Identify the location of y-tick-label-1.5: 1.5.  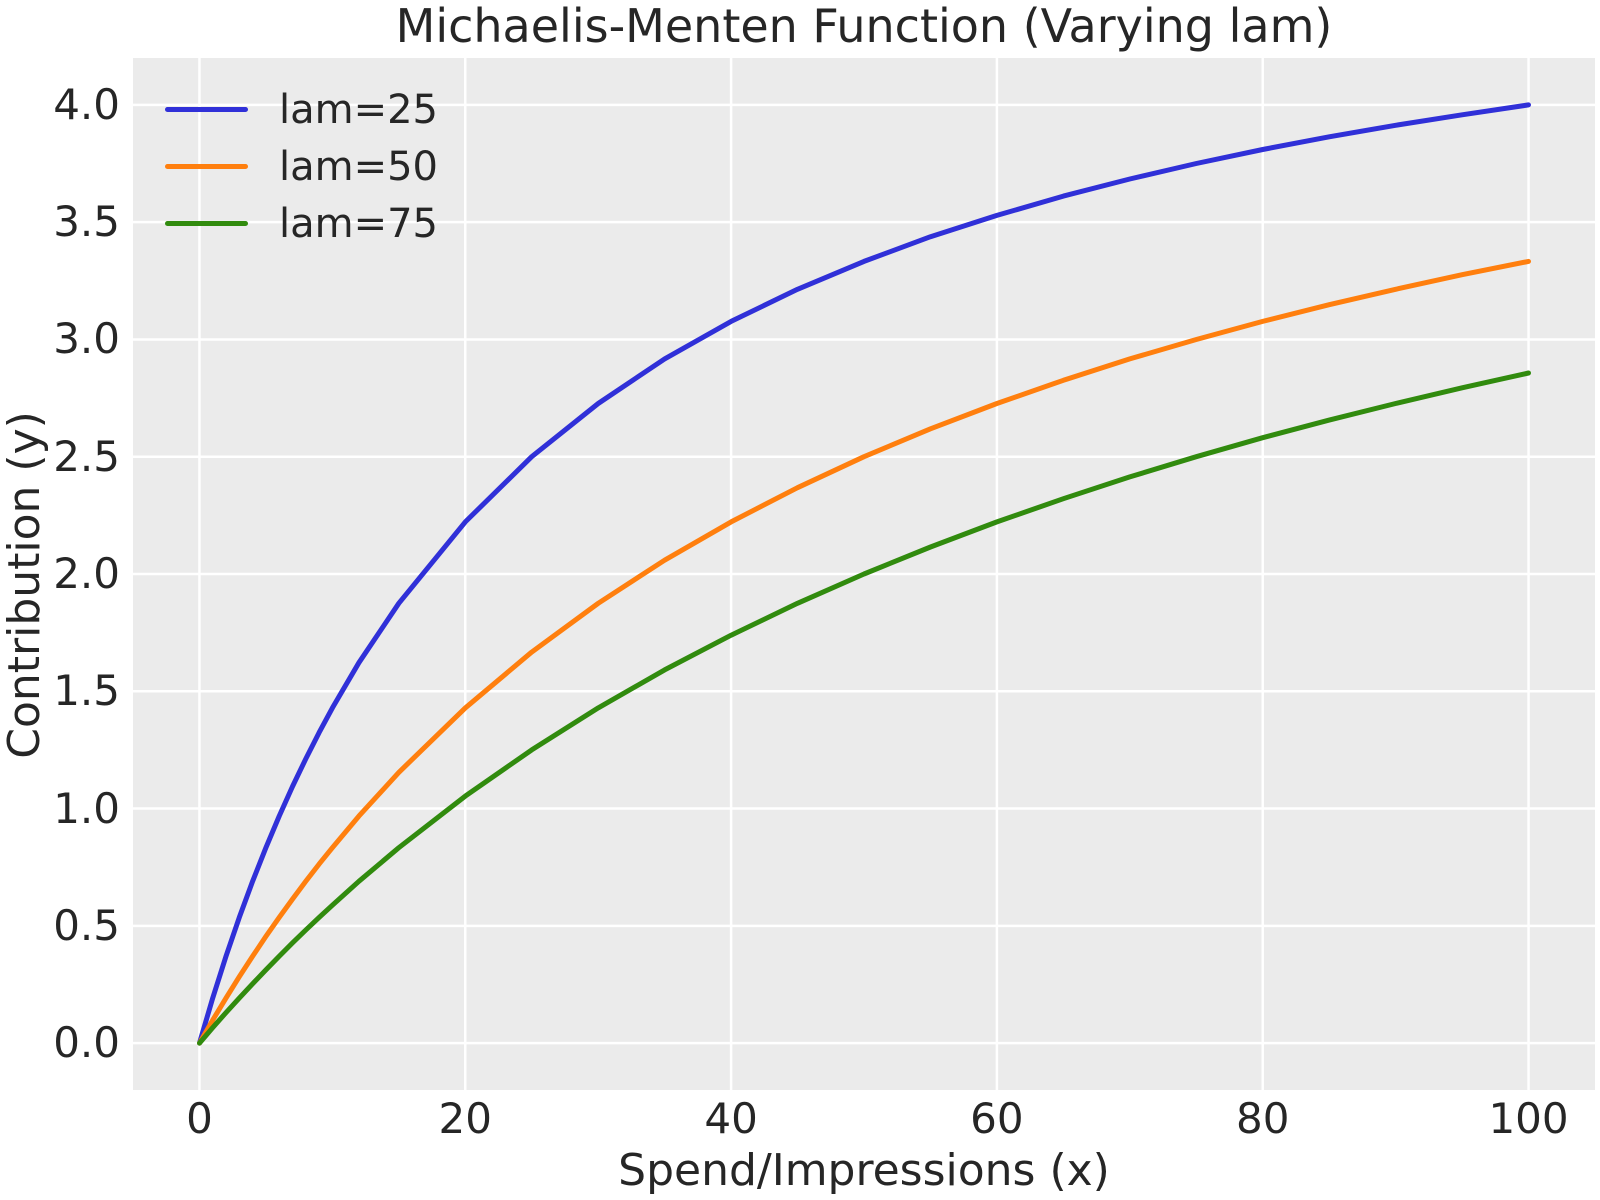
(86, 691).